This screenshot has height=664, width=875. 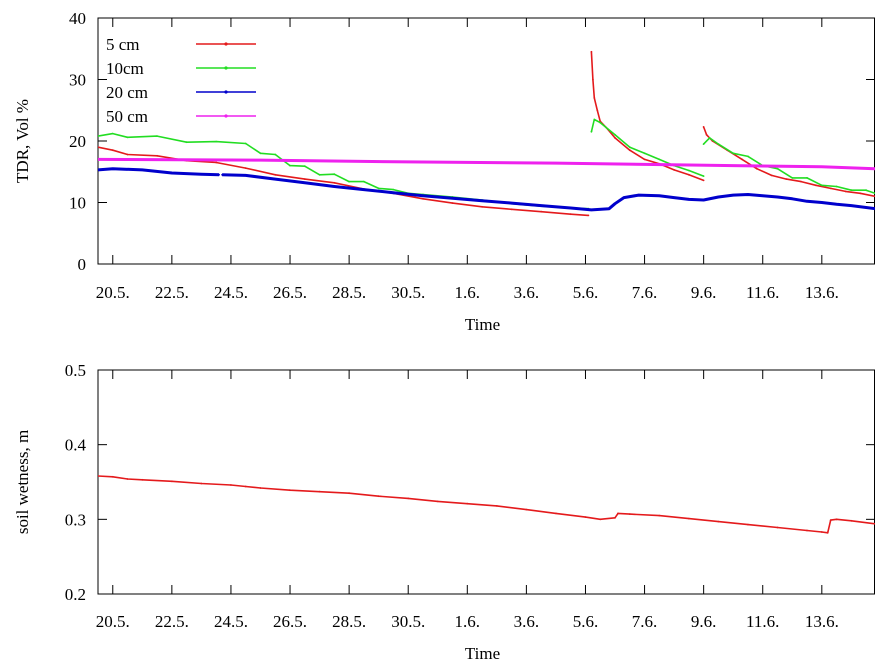 I want to click on y-tick-label: 0.3, so click(x=75, y=519).